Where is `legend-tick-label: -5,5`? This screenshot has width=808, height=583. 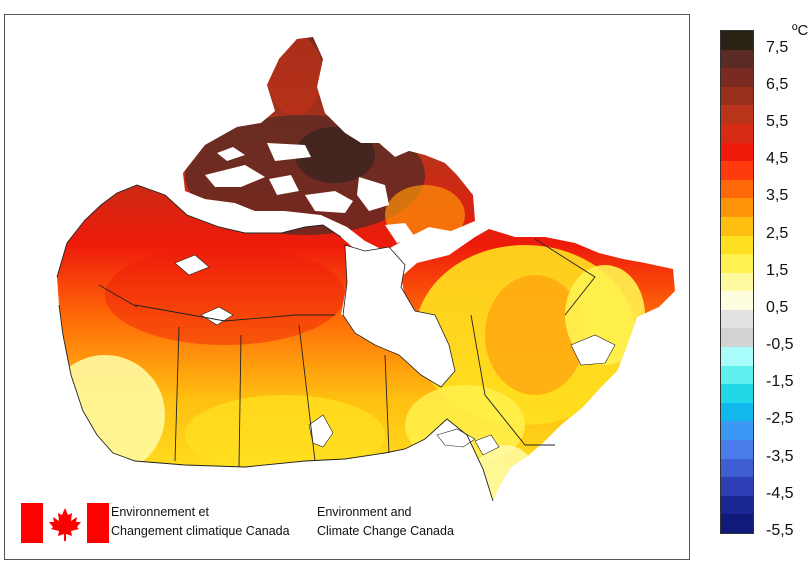
legend-tick-label: -5,5 is located at coordinates (780, 530).